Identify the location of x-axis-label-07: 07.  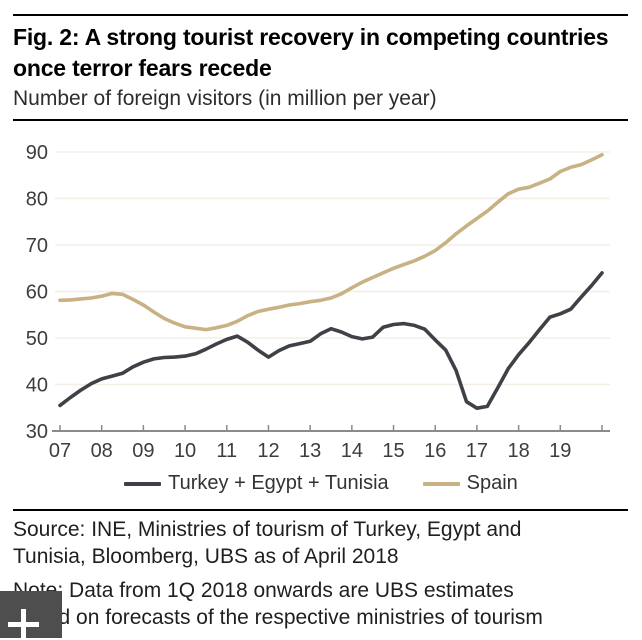
(60, 451).